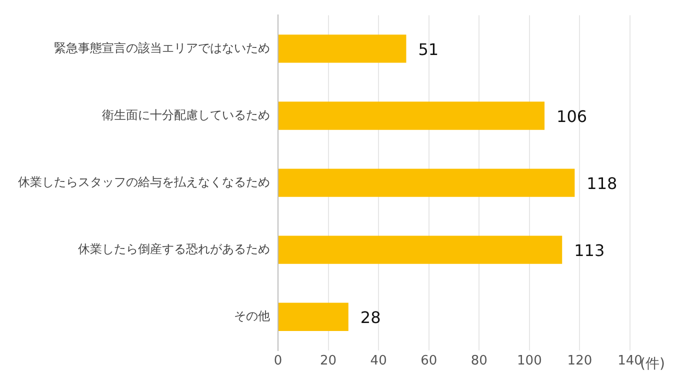 The height and width of the screenshot is (378, 690). What do you see at coordinates (174, 249) in the screenshot?
I see `y-tick-label: 休業したら倒産する恐れがあるため` at bounding box center [174, 249].